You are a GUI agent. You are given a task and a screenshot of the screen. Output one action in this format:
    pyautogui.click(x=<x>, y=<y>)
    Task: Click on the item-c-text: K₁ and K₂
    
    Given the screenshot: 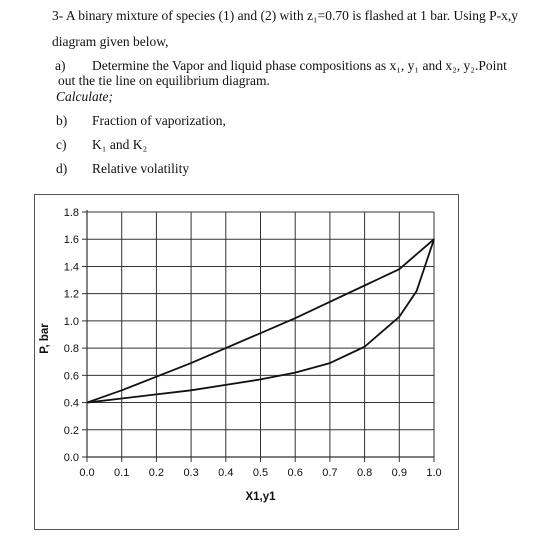 What is the action you would take?
    pyautogui.click(x=120, y=144)
    